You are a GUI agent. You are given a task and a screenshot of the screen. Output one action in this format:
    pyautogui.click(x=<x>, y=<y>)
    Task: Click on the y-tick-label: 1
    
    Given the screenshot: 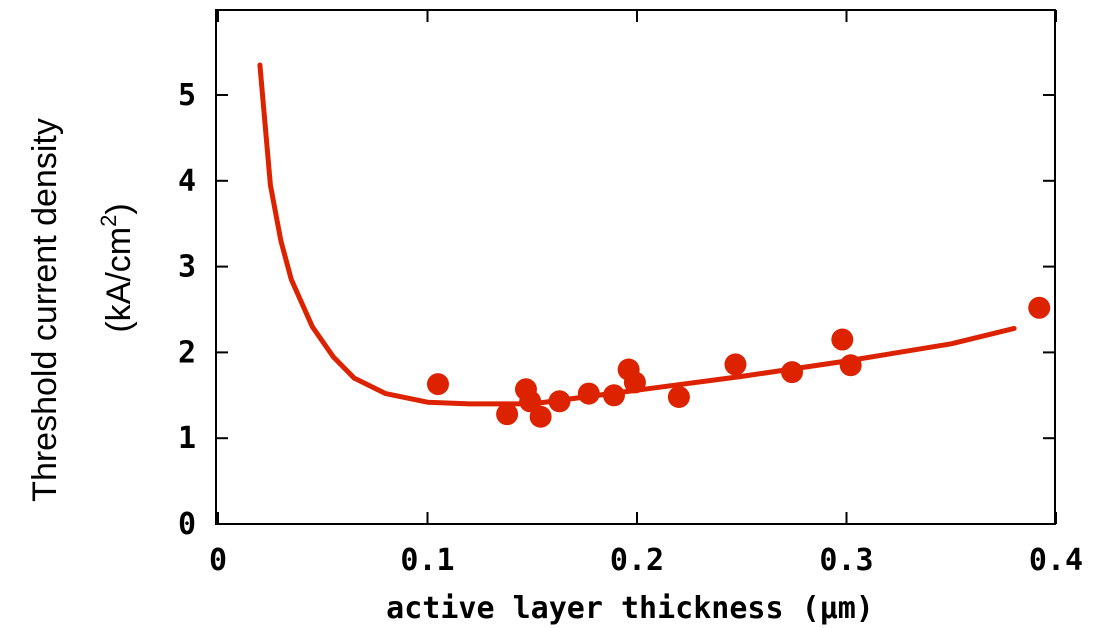 What is the action you would take?
    pyautogui.click(x=187, y=438)
    